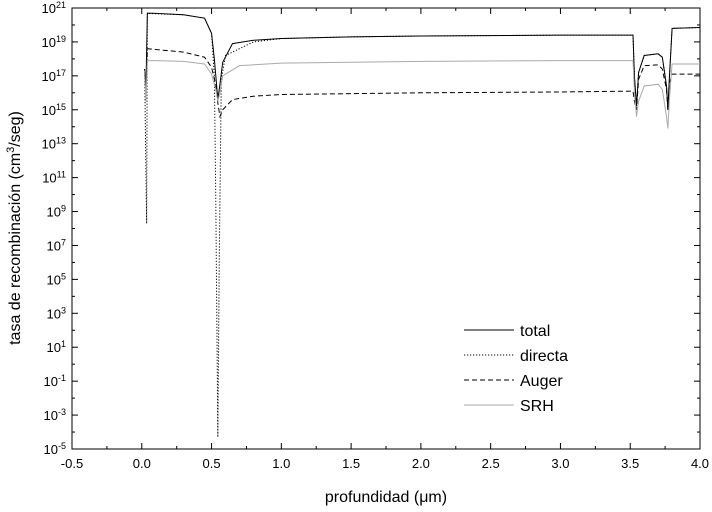  What do you see at coordinates (54, 178) in the screenshot?
I see `y-tick-label: 10¹¹` at bounding box center [54, 178].